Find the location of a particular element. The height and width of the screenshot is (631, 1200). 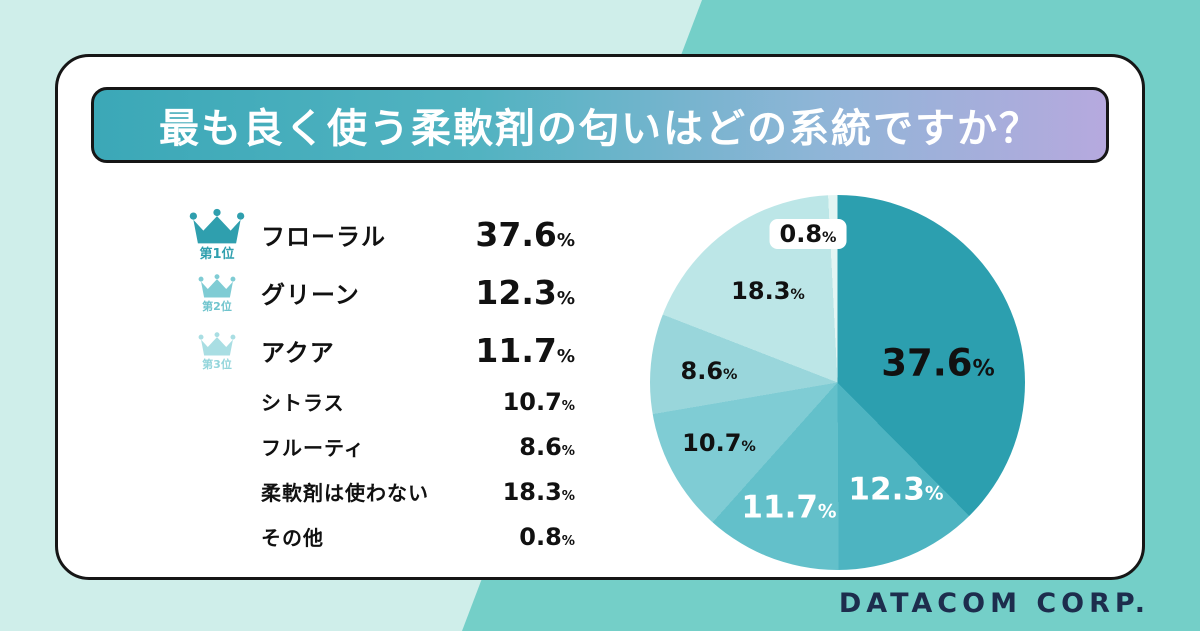

ranking-row-4: シトラス 10.7% is located at coordinates (374, 401).